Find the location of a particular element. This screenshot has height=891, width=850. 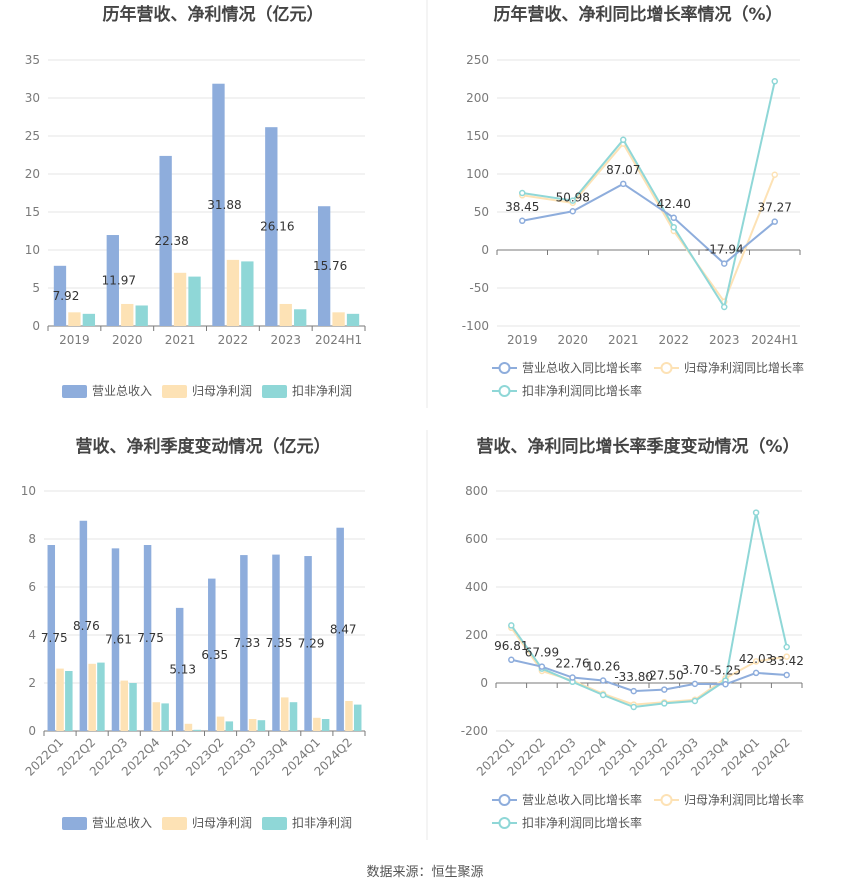

annual-line-xtick-label: 2022 is located at coordinates (673, 340).